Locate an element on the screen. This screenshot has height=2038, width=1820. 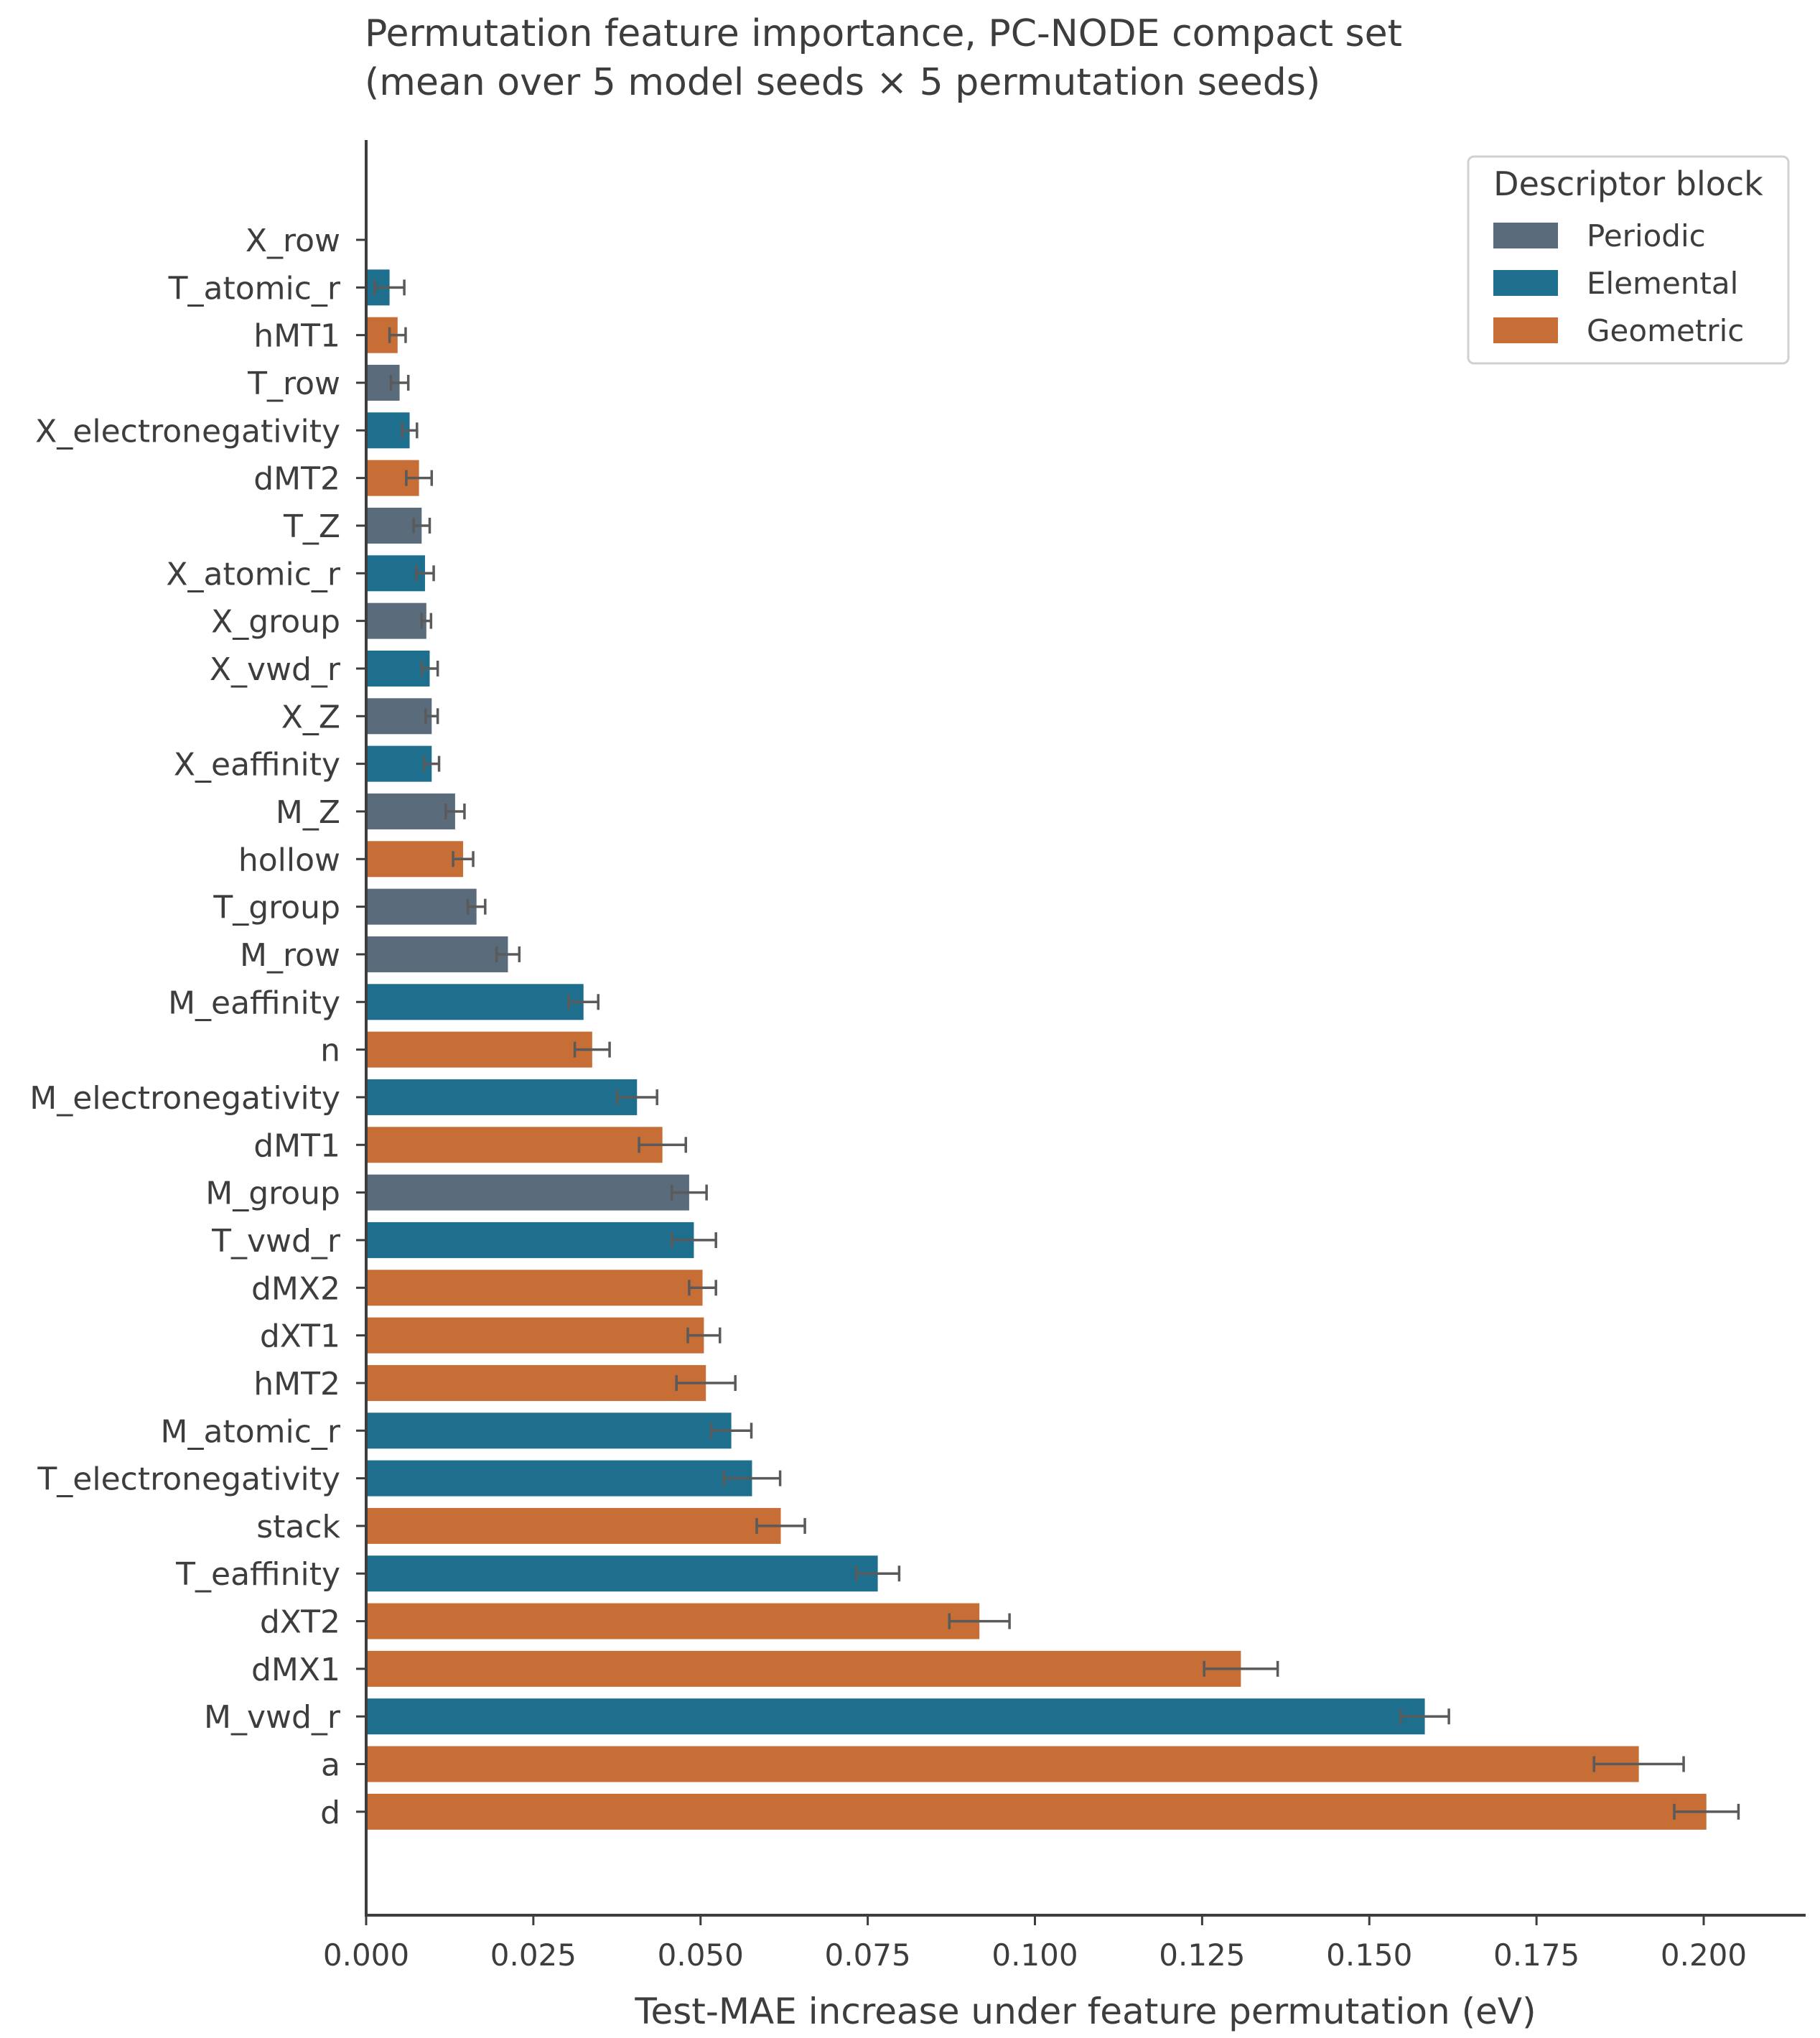
errorbar-m-z is located at coordinates (455, 811).